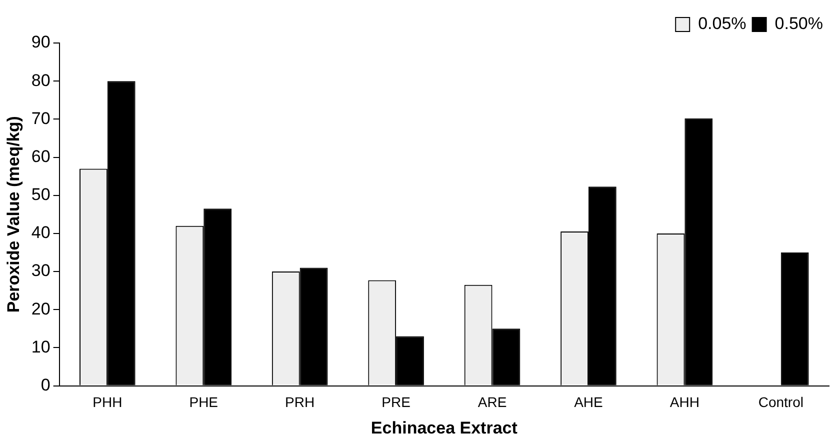 This screenshot has height=443, width=837. What do you see at coordinates (107, 402) in the screenshot?
I see `x-tick-label: PHH` at bounding box center [107, 402].